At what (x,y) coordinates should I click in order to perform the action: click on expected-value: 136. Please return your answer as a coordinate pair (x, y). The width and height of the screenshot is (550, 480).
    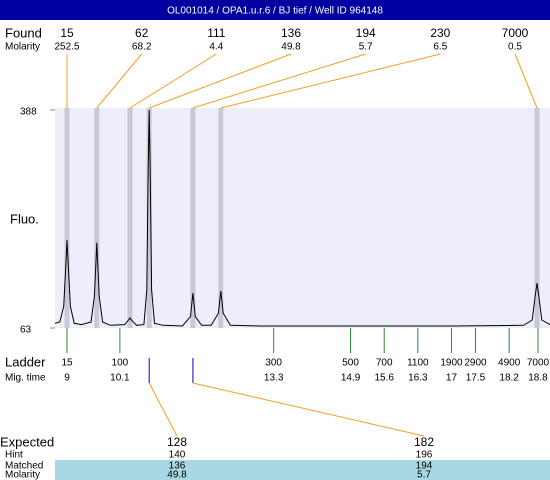
    Looking at the image, I should click on (177, 466).